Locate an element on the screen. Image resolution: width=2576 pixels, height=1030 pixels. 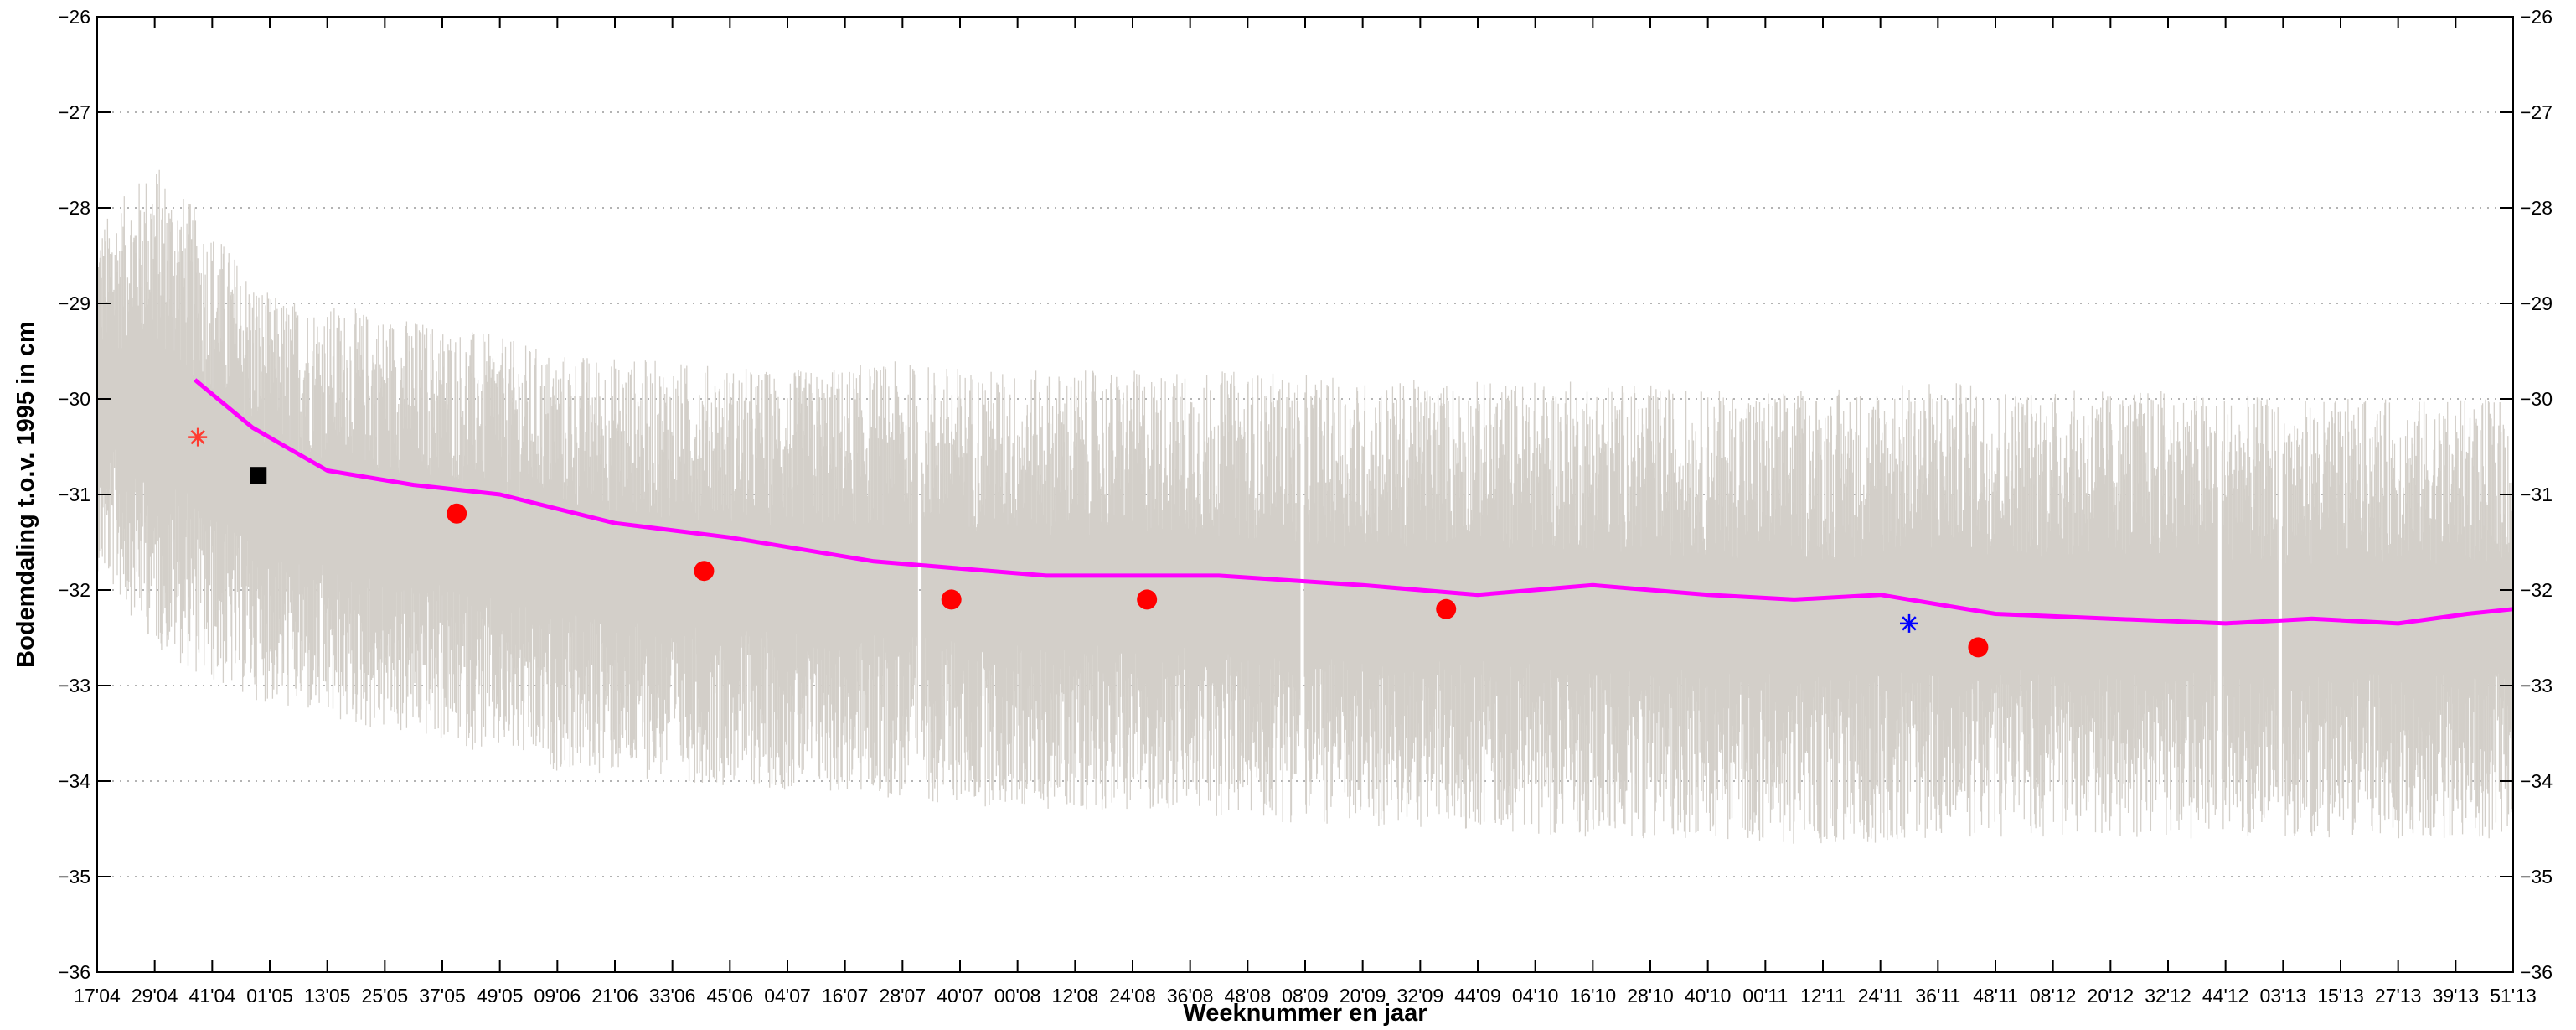
x-tick-label: 03'13 is located at coordinates (2283, 996).